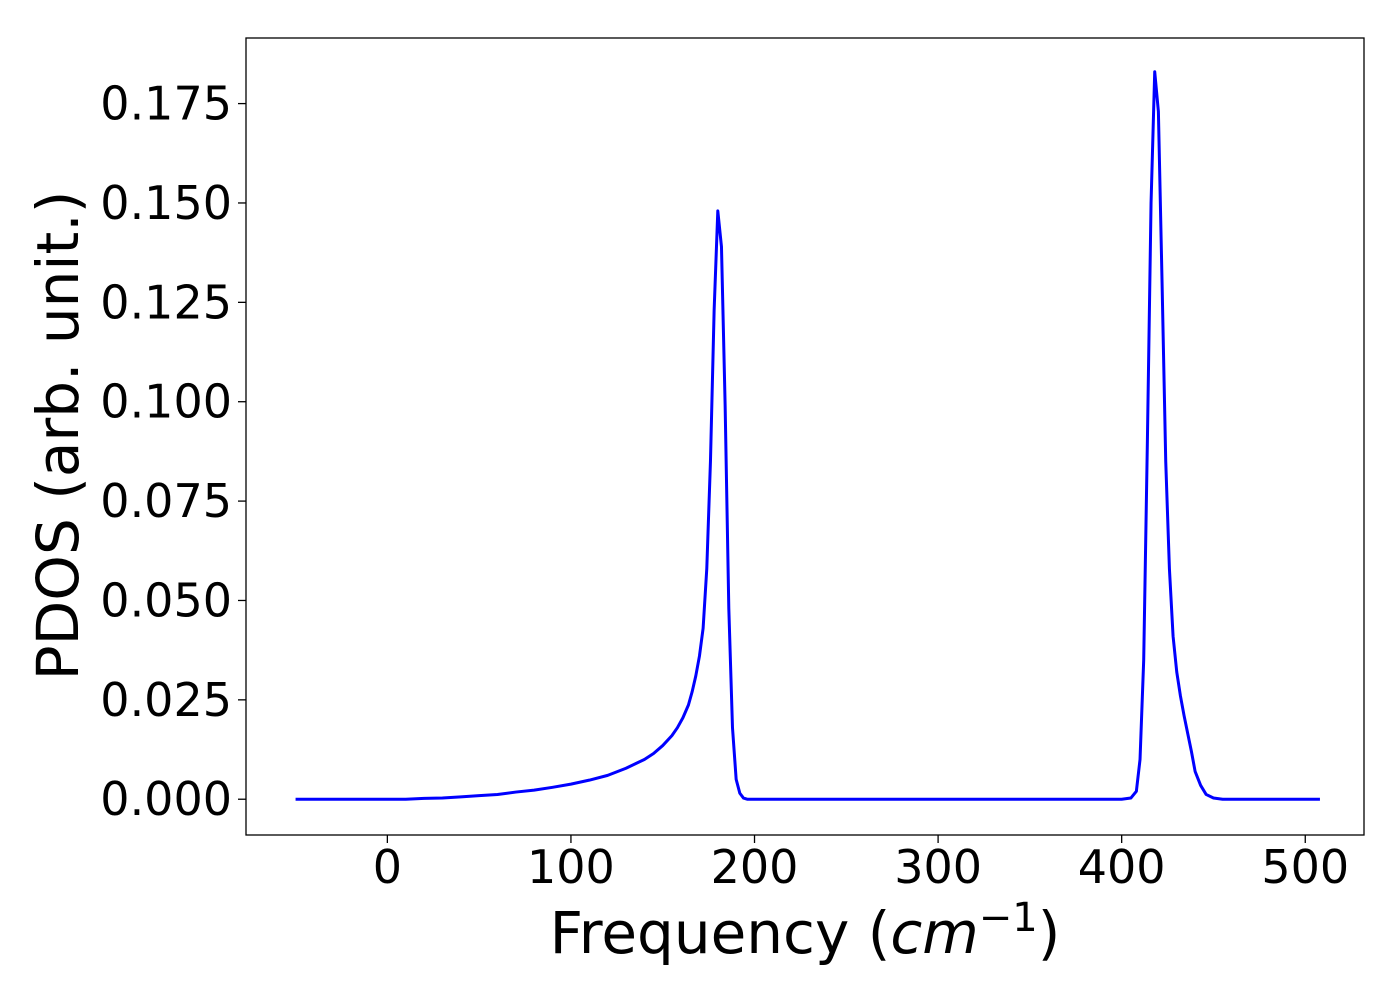 This screenshot has width=1400, height=1000. Describe the element at coordinates (861, 864) in the screenshot. I see `x-axis-ticks: 0 100 200 300 400 500` at that location.